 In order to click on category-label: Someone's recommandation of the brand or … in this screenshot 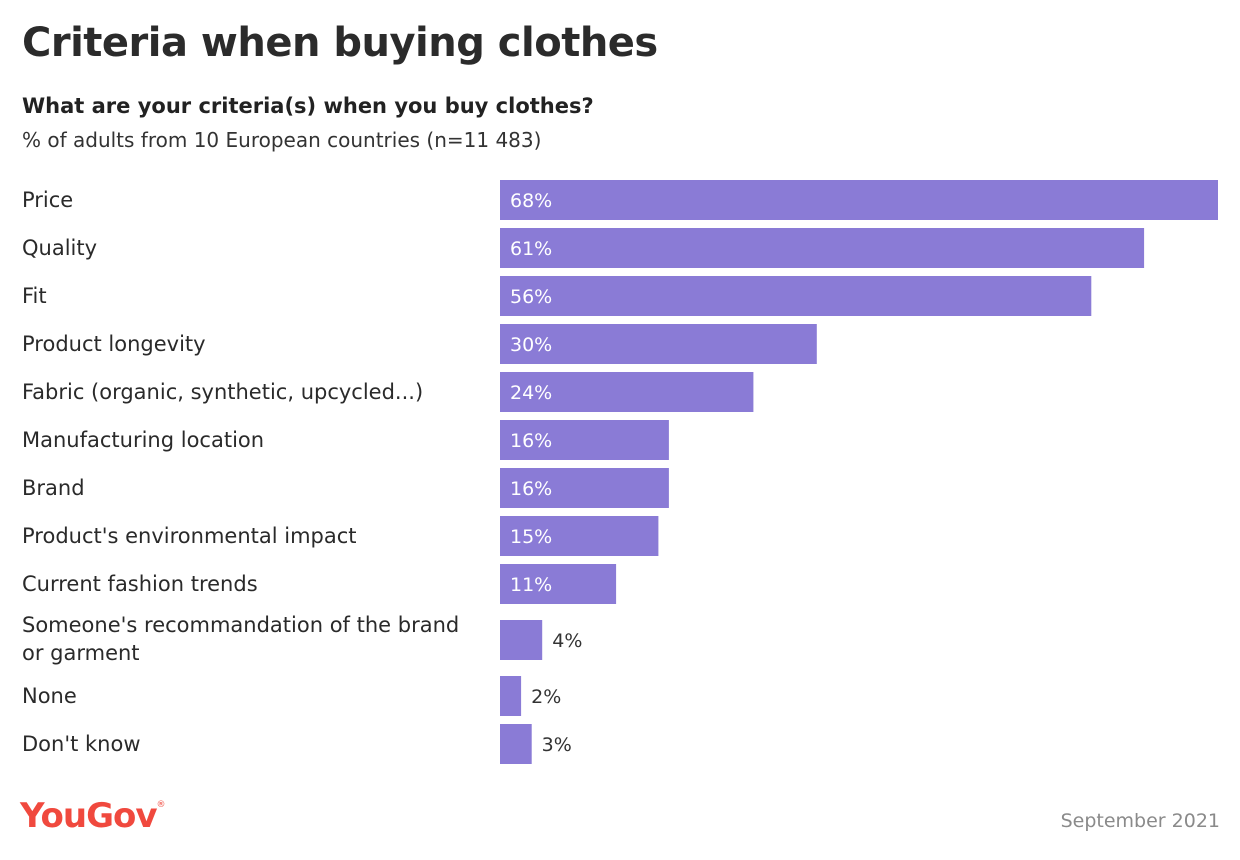, I will do `click(240, 639)`.